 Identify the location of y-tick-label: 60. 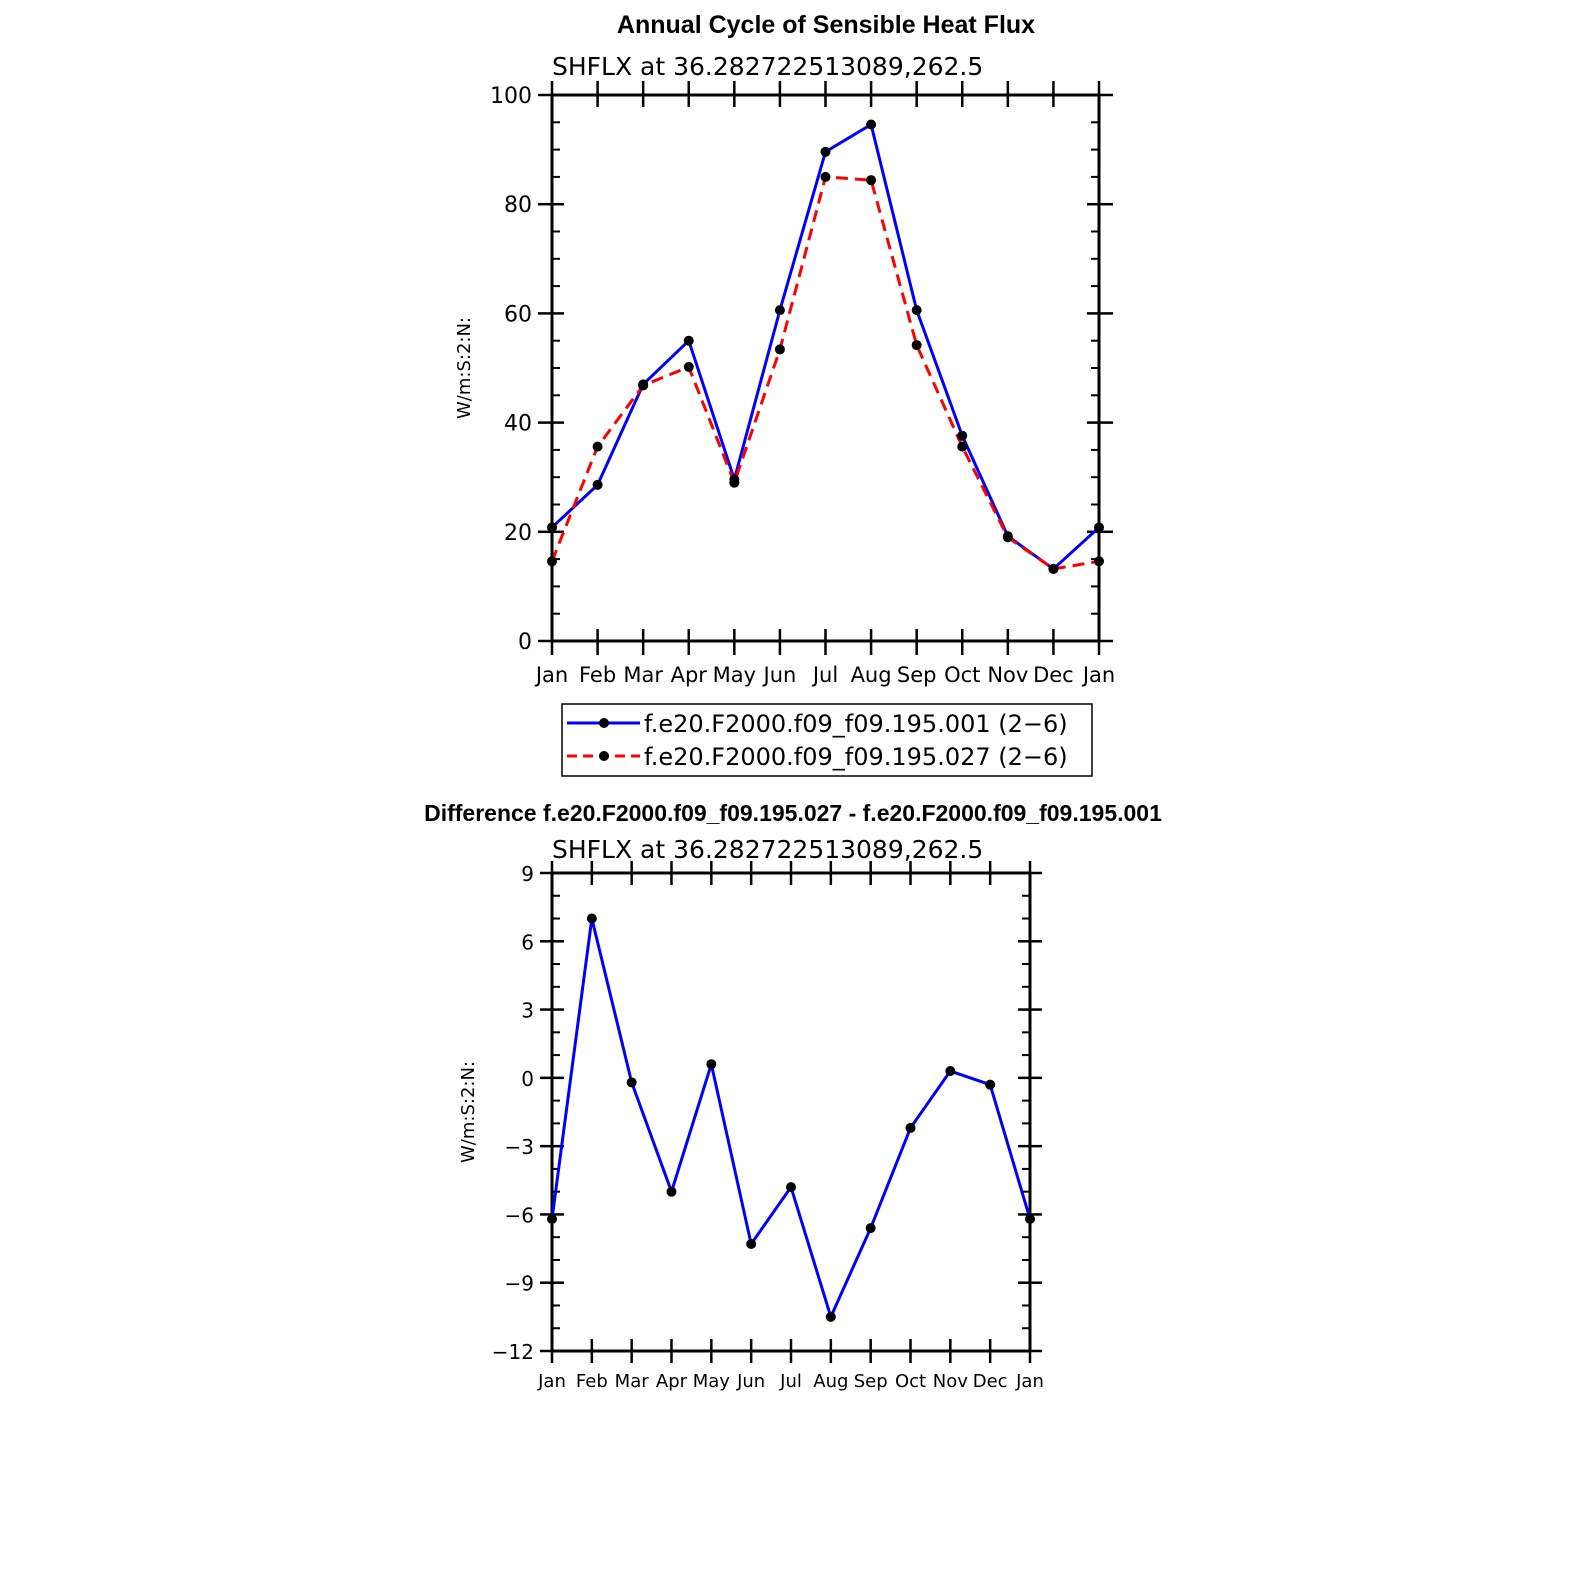
(518, 314).